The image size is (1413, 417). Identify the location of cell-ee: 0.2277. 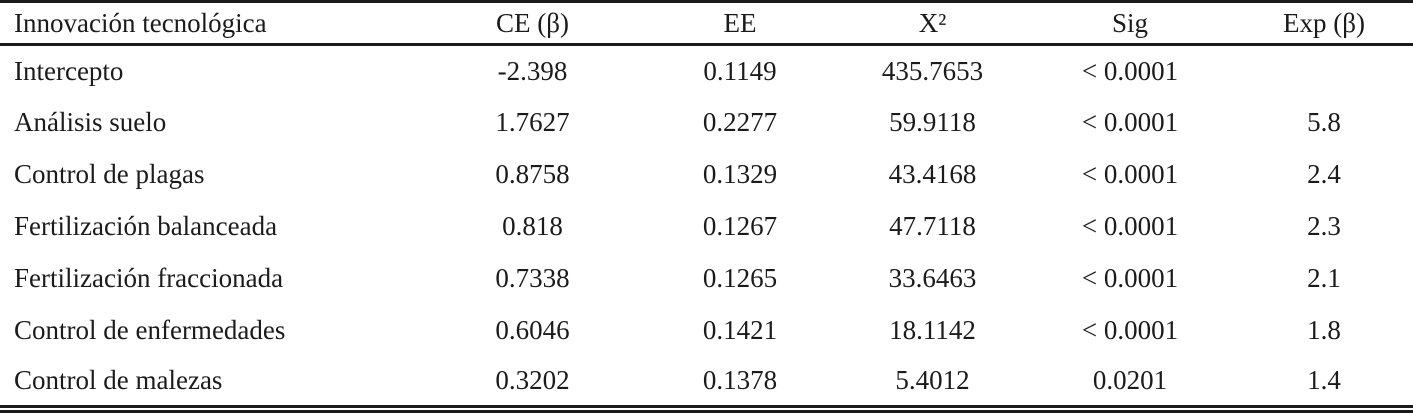
(740, 122).